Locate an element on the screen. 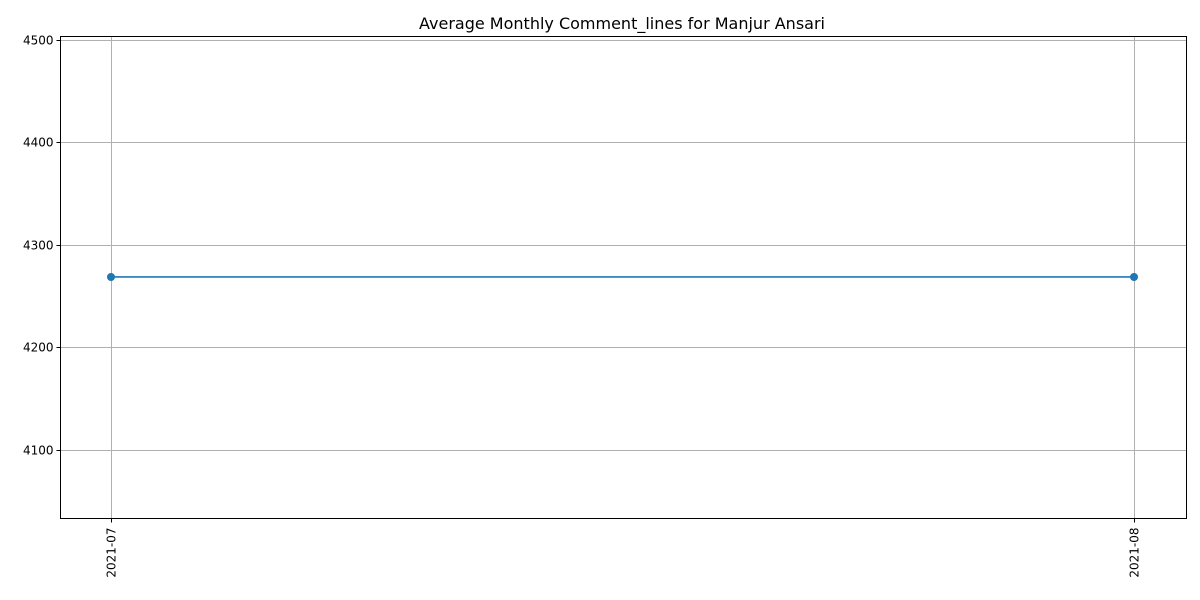 The width and height of the screenshot is (1200, 600). series-layer is located at coordinates (622, 276).